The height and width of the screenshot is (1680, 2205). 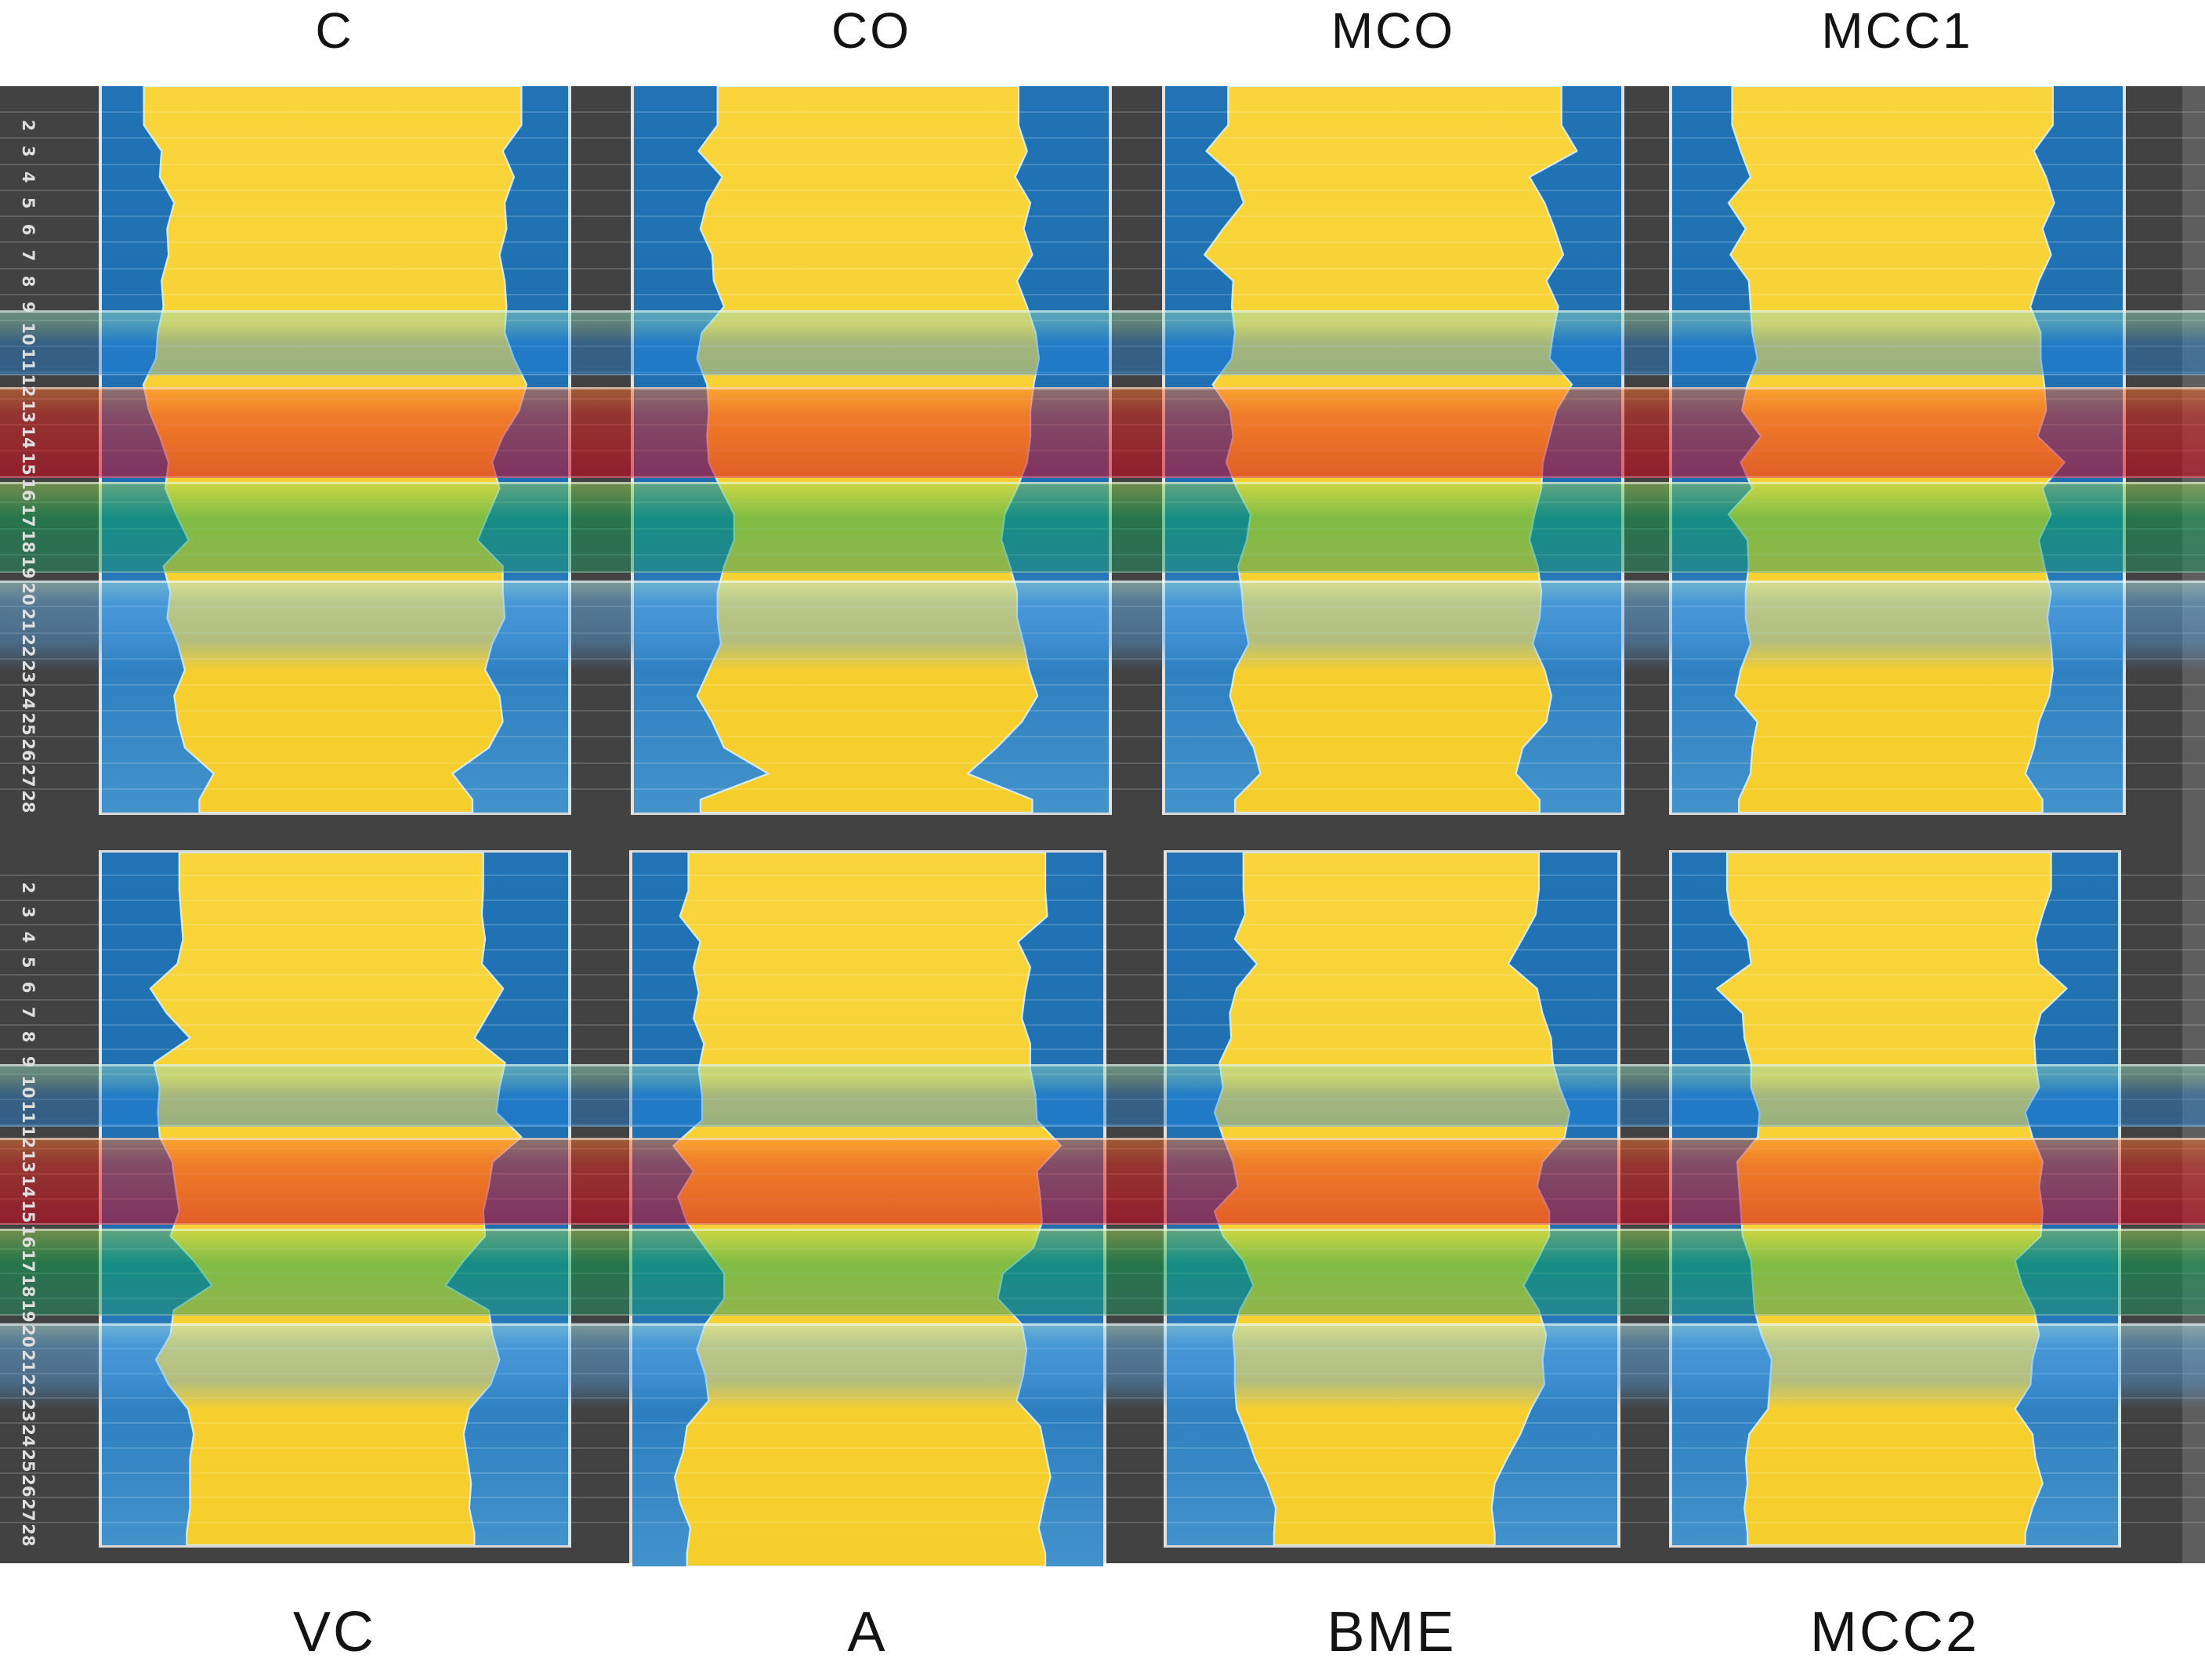 I want to click on panel-title-mcc2: MCC2, so click(x=1894, y=1632).